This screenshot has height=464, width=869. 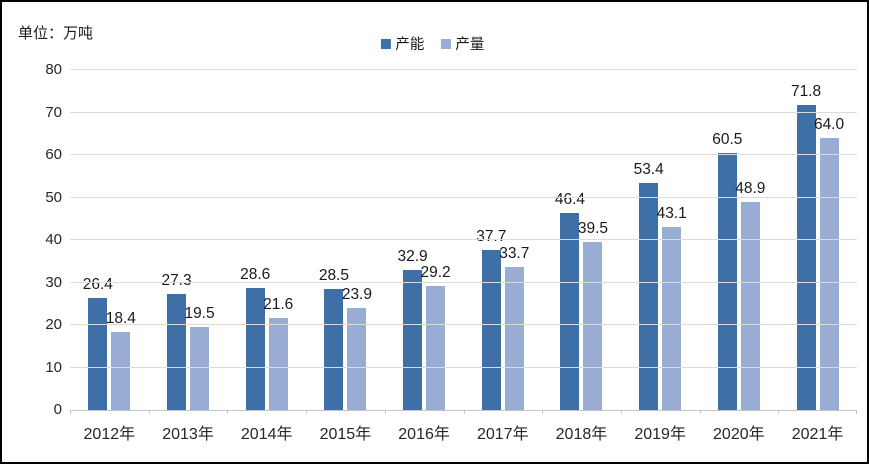 I want to click on bar-产能: 53.4, so click(x=649, y=285).